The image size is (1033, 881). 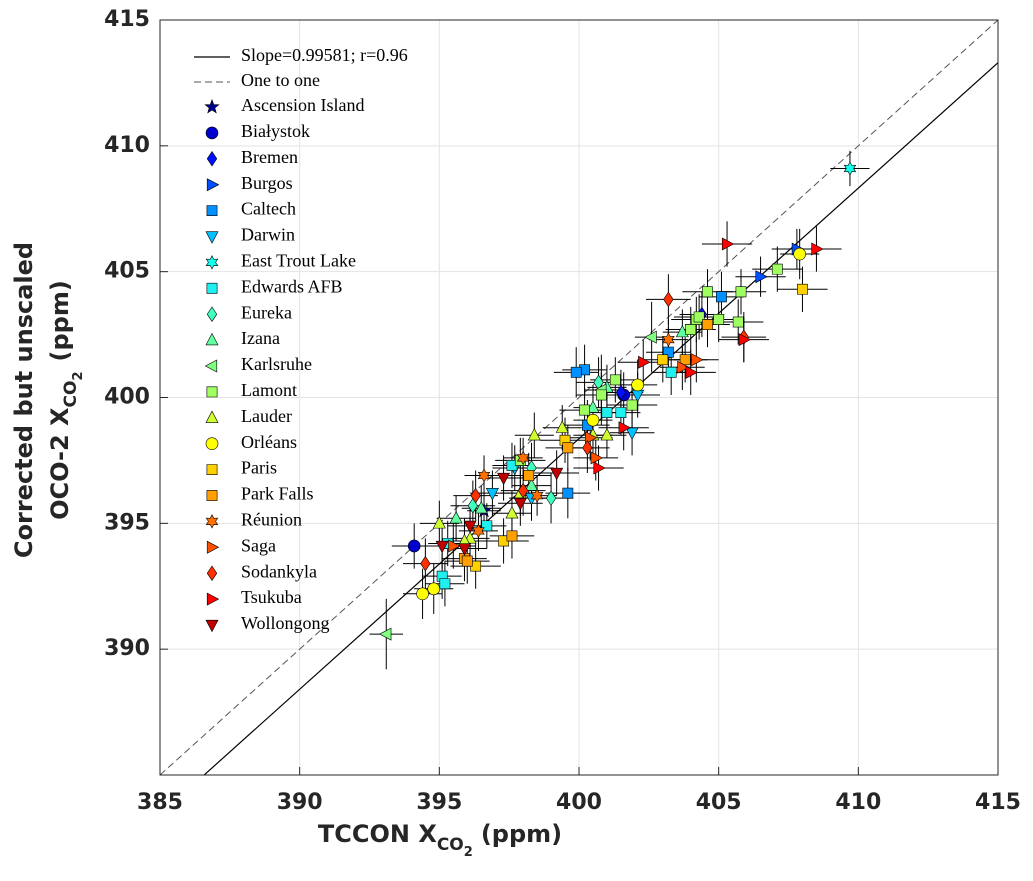 I want to click on legend-label: Caltech, so click(x=268, y=209).